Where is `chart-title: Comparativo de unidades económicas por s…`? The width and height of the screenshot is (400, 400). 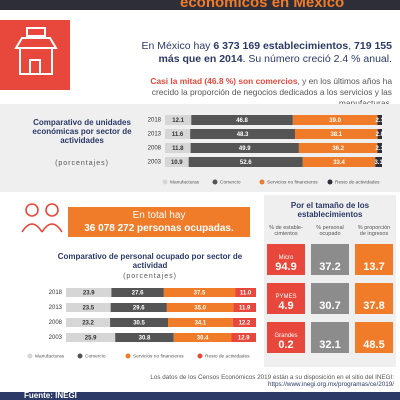 chart-title: Comparativo de unidades económicas por s… is located at coordinates (82, 131).